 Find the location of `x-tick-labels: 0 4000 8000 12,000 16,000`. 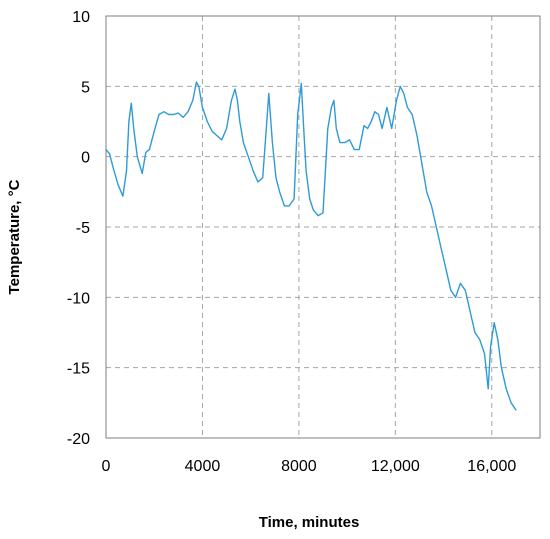

x-tick-labels: 0 4000 8000 12,000 16,000 is located at coordinates (309, 466).